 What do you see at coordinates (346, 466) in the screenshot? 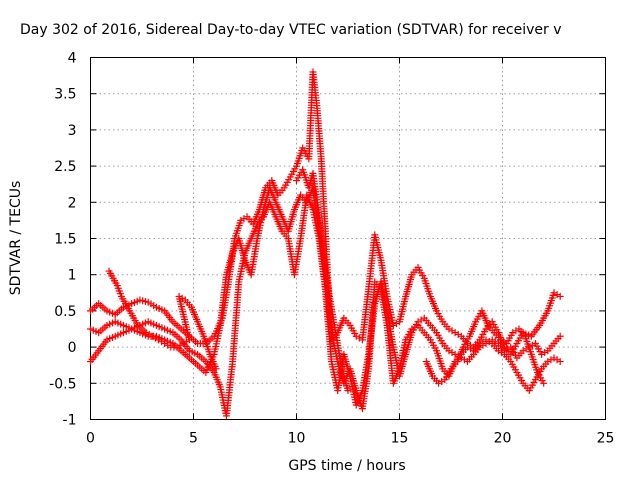
I see `x-axis-label: GPS time / hours` at bounding box center [346, 466].